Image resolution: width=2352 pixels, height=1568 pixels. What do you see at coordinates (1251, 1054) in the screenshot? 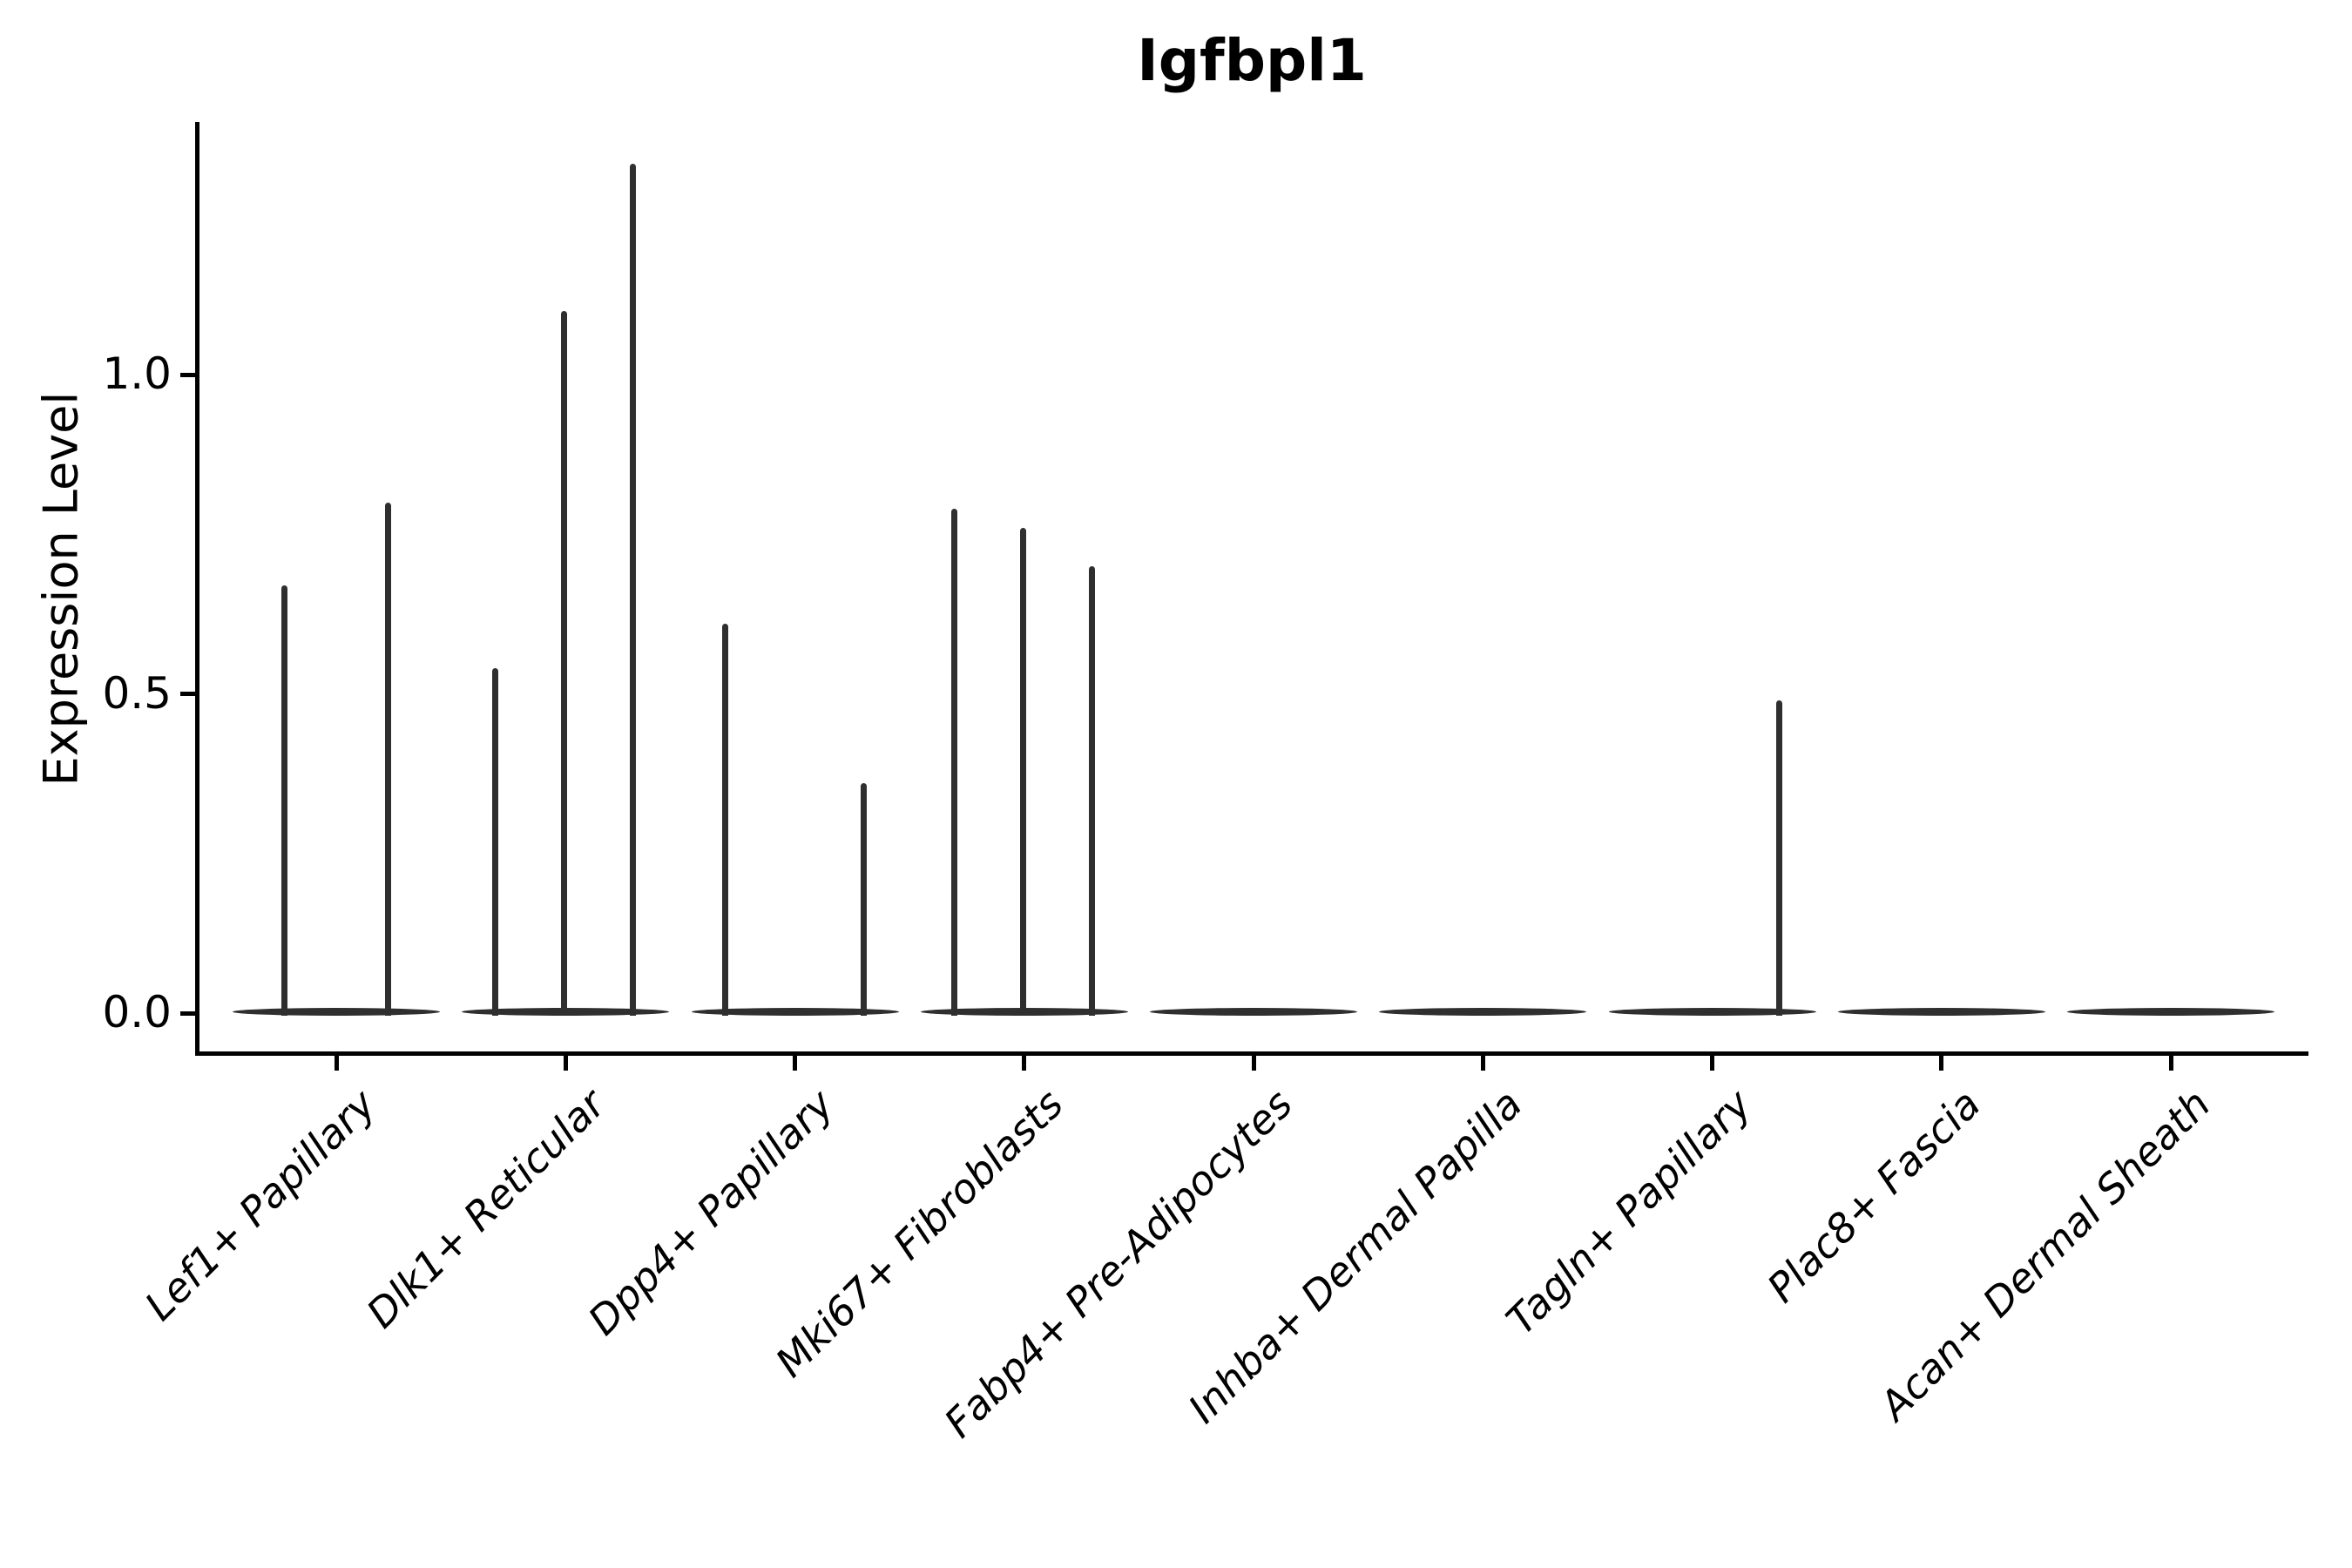
I see `x-axis-line` at bounding box center [1251, 1054].